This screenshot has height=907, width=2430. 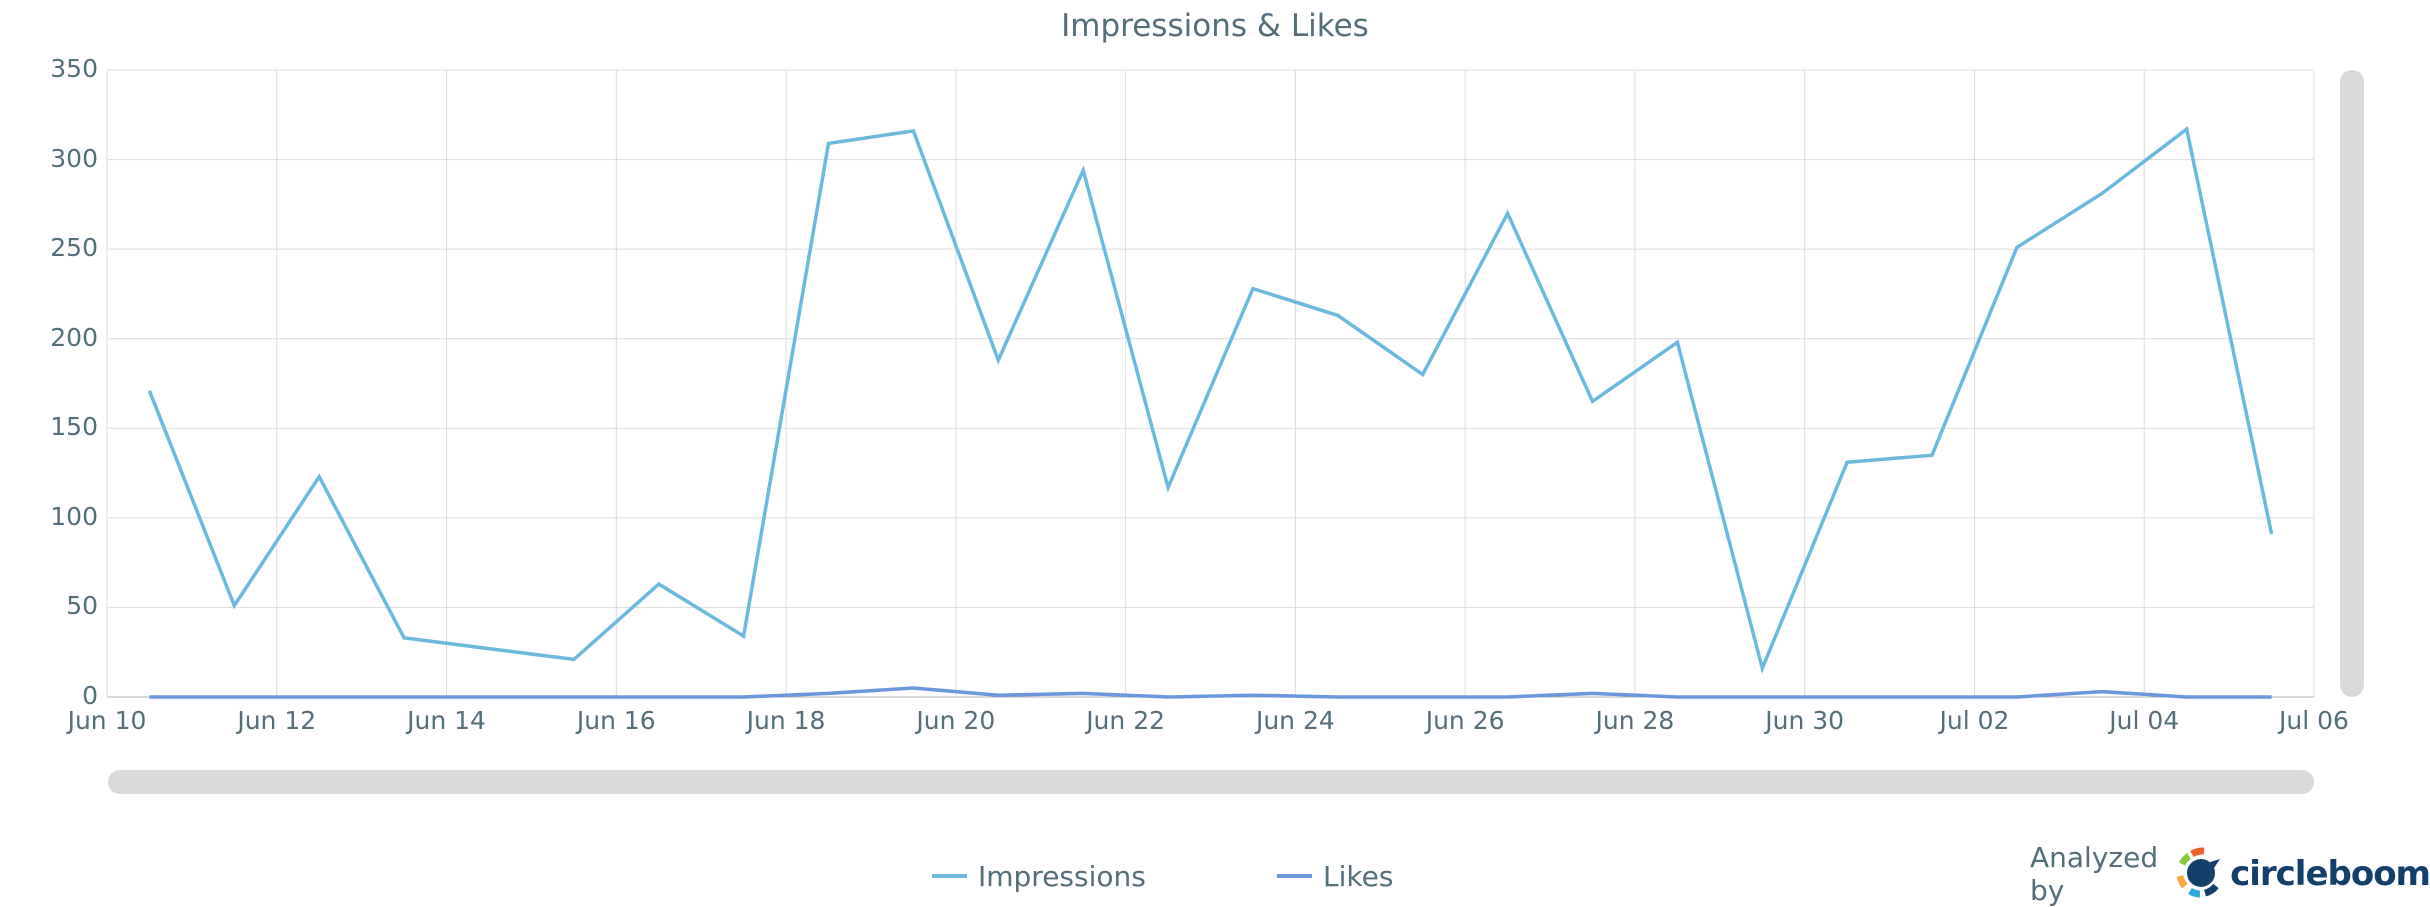 I want to click on y-tick-label: 150, so click(x=74, y=427).